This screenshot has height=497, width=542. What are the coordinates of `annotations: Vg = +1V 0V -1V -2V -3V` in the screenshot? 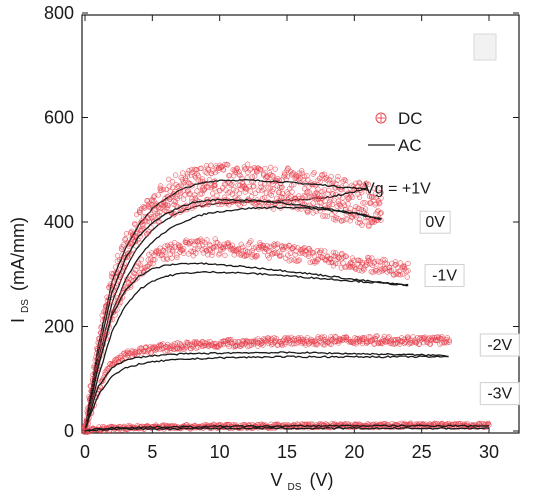 It's located at (442, 293).